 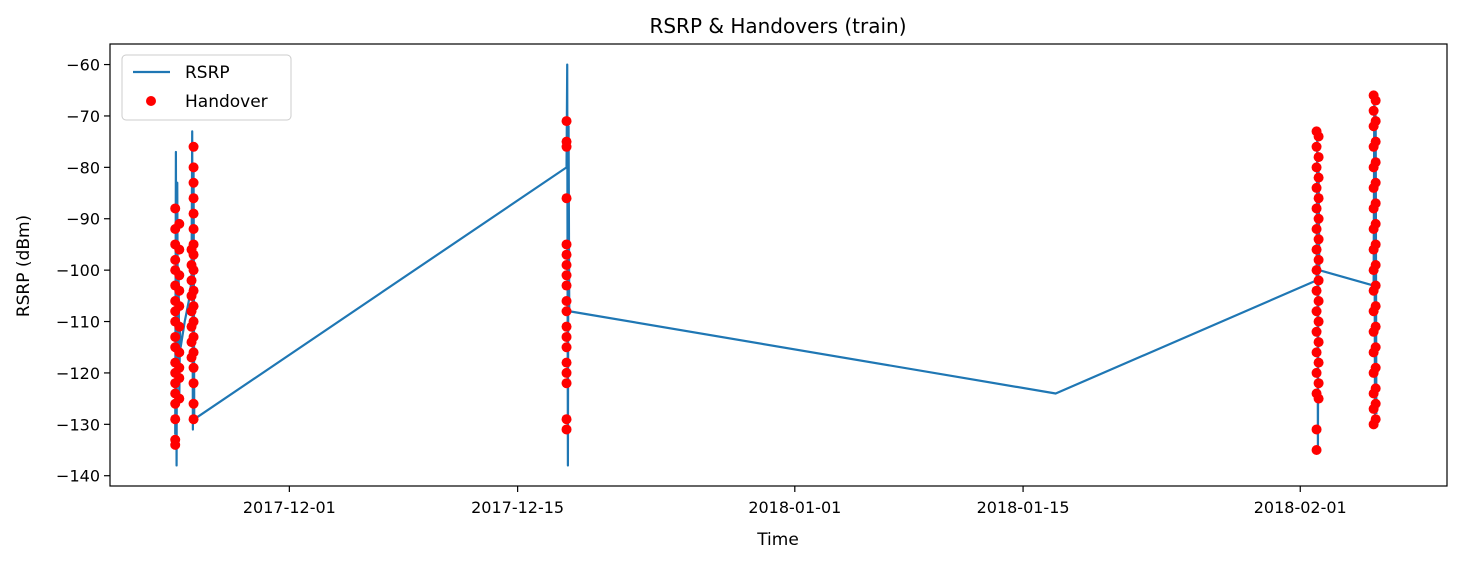 What do you see at coordinates (83, 219) in the screenshot?
I see `y-tick-label: −90` at bounding box center [83, 219].